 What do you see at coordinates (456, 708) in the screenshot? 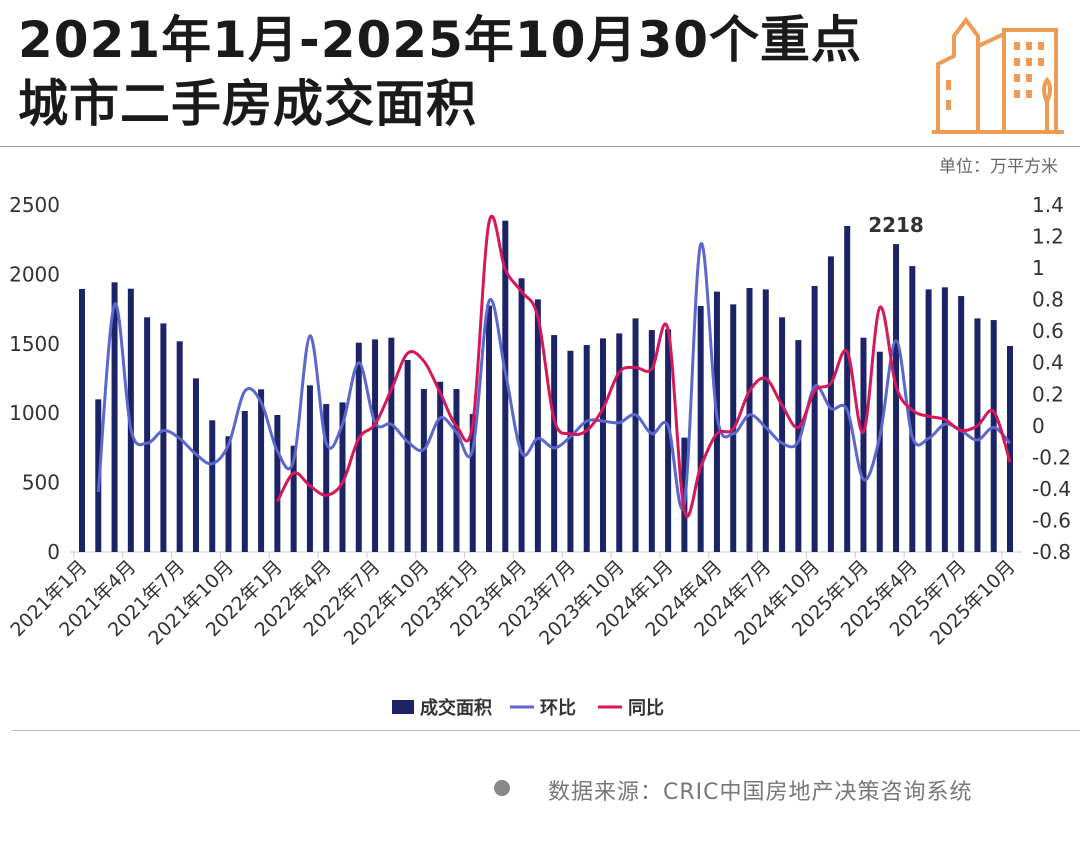
I see `legend-label: 成交面积` at bounding box center [456, 708].